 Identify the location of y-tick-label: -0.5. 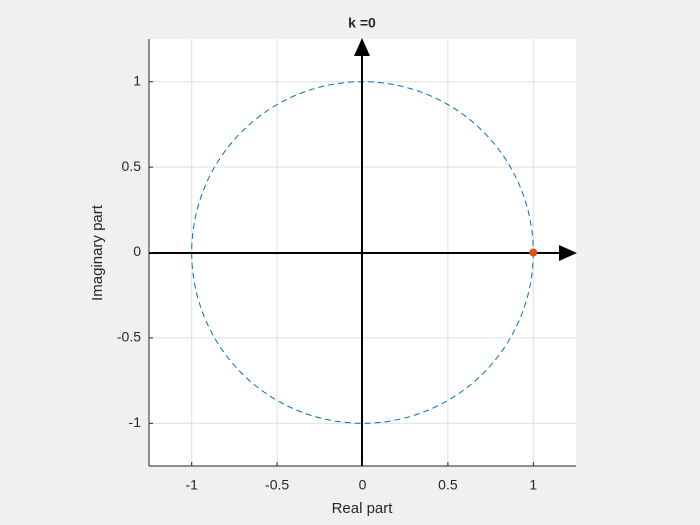
(129, 337).